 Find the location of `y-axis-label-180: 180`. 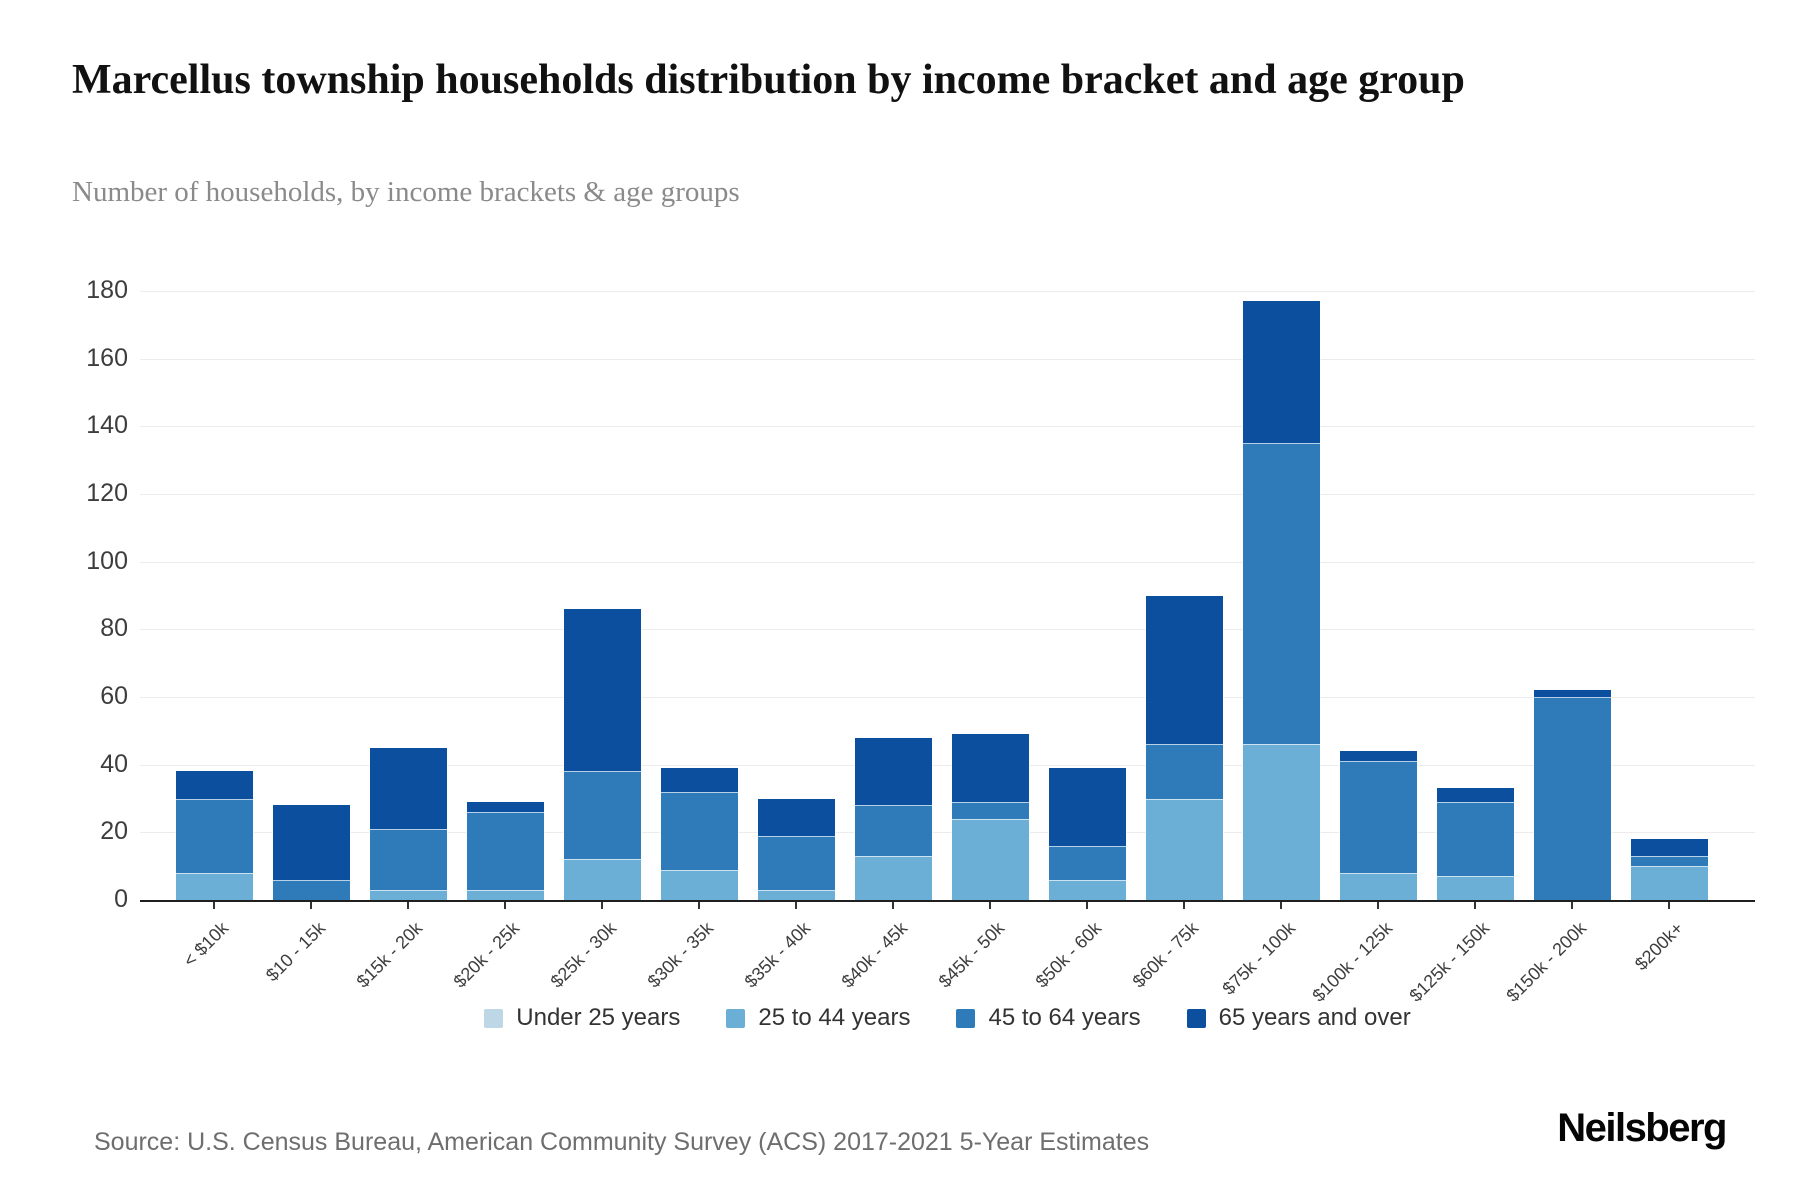

y-axis-label-180: 180 is located at coordinates (107, 290).